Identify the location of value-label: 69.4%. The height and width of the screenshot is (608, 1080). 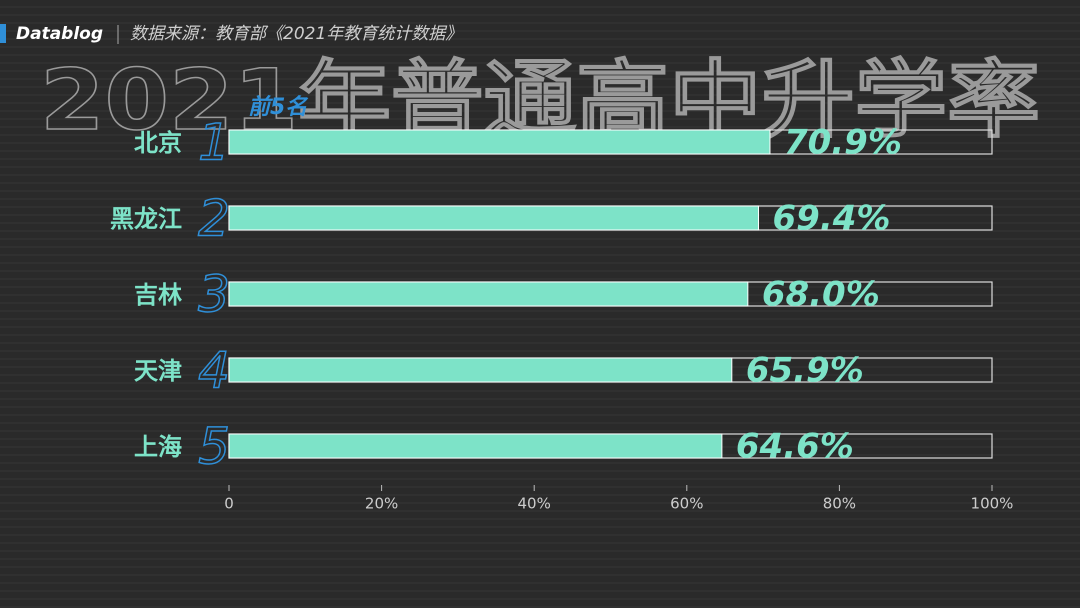
(832, 219).